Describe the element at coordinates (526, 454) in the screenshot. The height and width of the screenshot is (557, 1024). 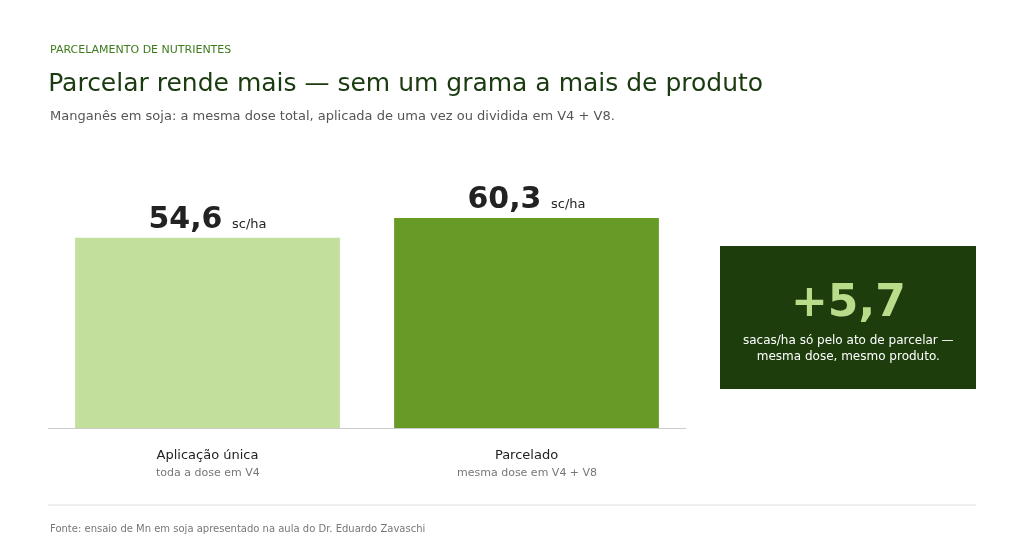
I see `x-tick-label: Parcelado` at that location.